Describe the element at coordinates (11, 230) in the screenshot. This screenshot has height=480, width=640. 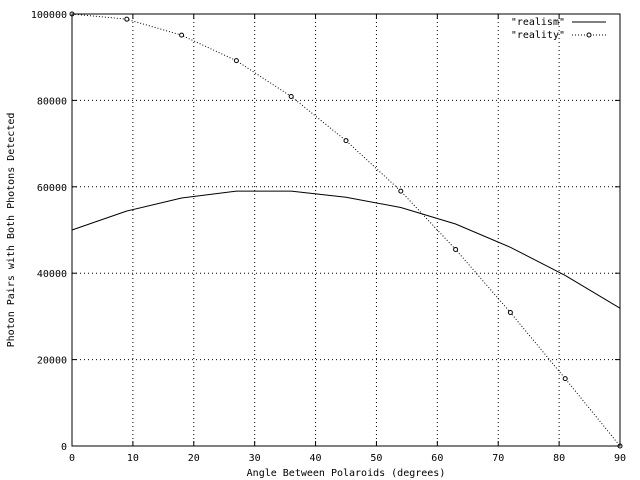
I see `y-axis-label: Photon Pairs with Both Photons Detected` at that location.